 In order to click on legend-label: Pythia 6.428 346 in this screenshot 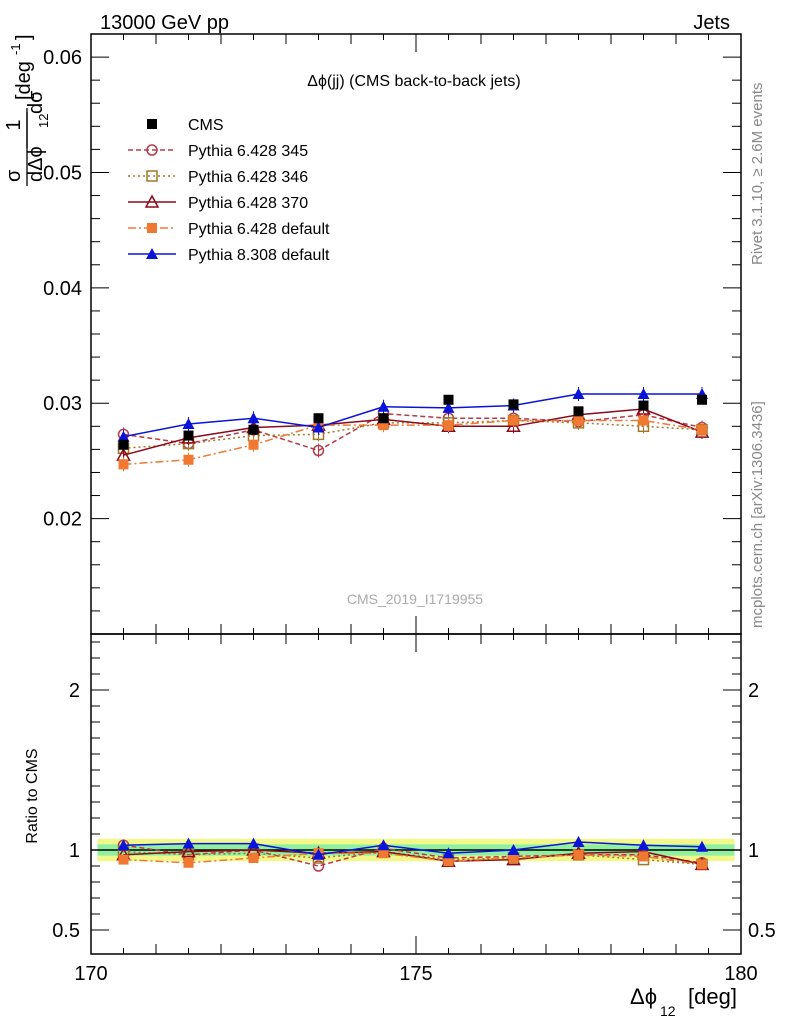, I will do `click(248, 177)`.